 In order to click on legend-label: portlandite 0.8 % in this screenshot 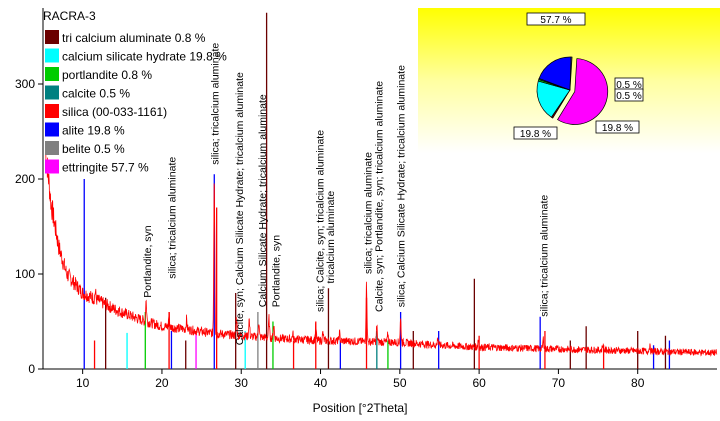, I will do `click(107, 75)`.